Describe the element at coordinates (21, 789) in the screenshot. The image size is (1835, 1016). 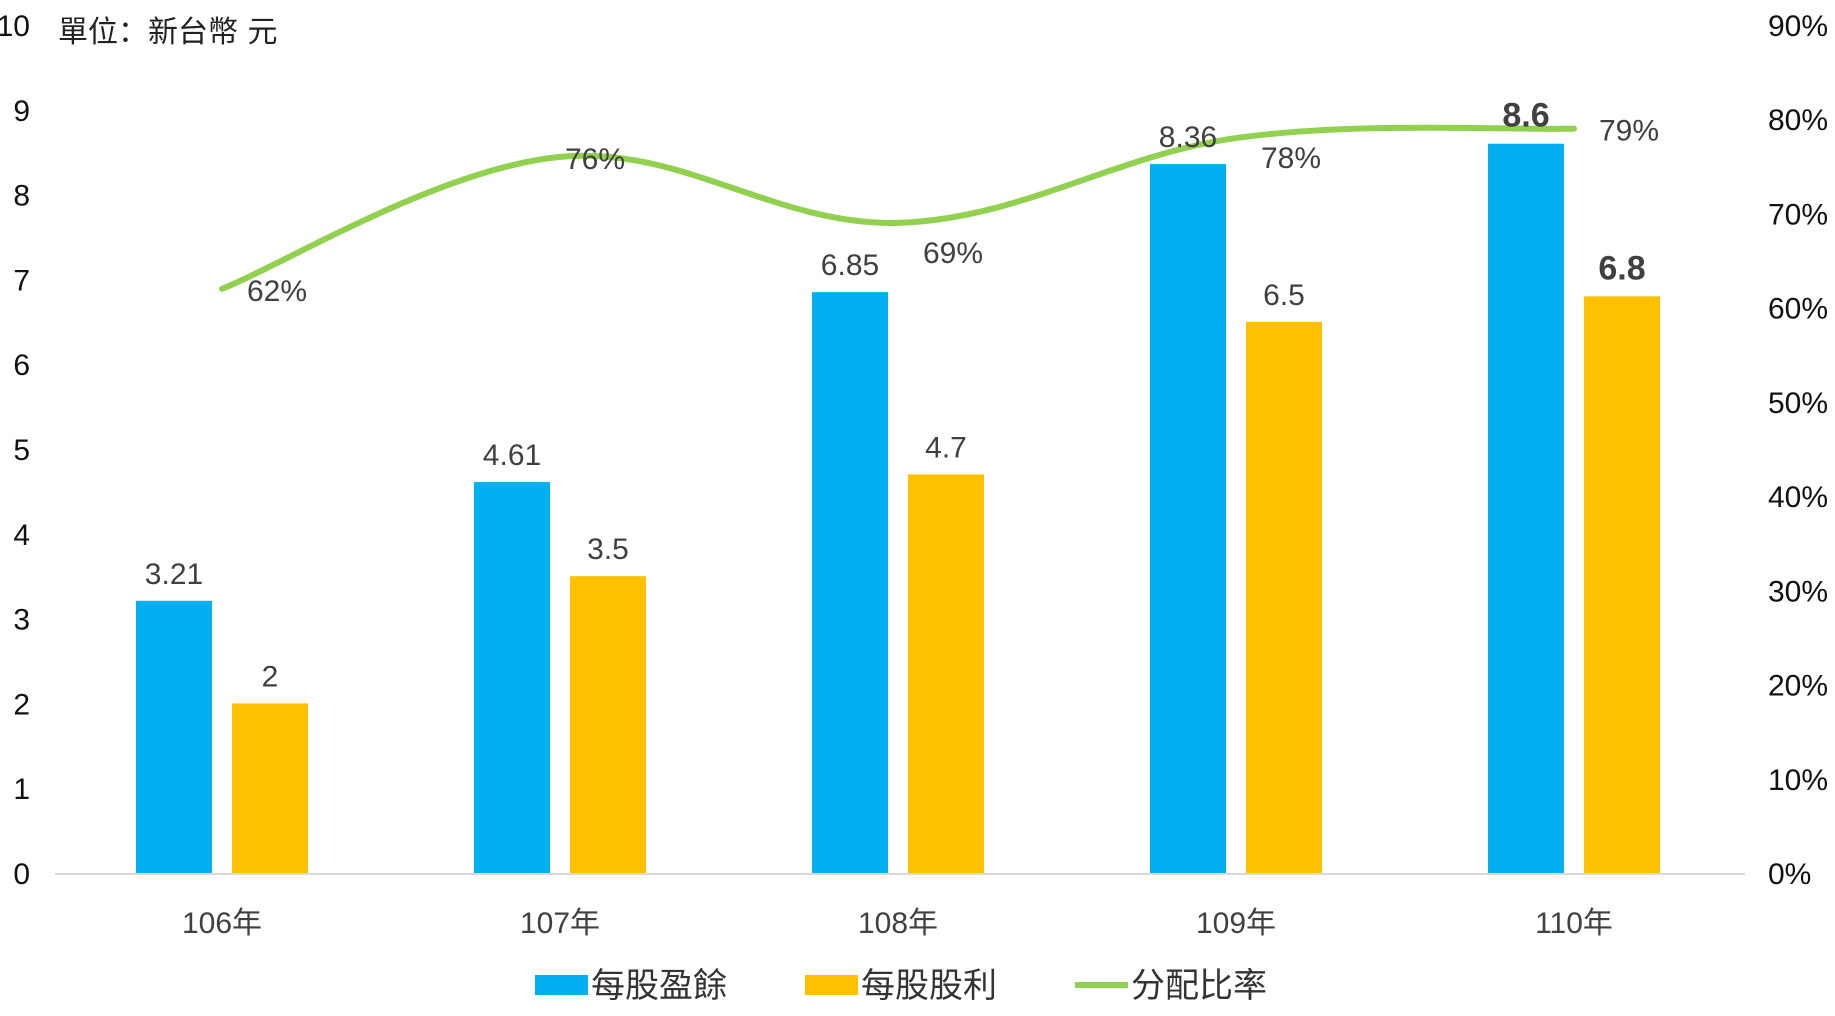
I see `left-axis-tick: 1` at that location.